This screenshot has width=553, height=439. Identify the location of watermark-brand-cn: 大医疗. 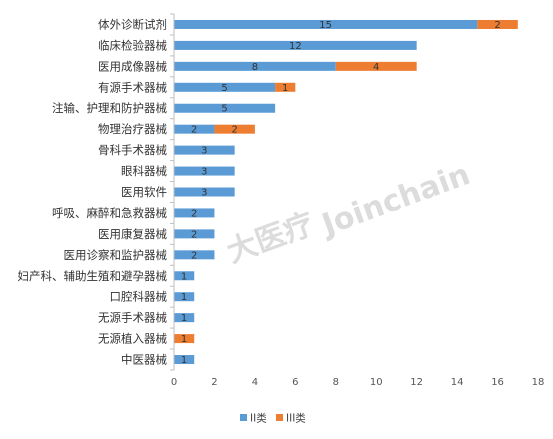
(270, 238).